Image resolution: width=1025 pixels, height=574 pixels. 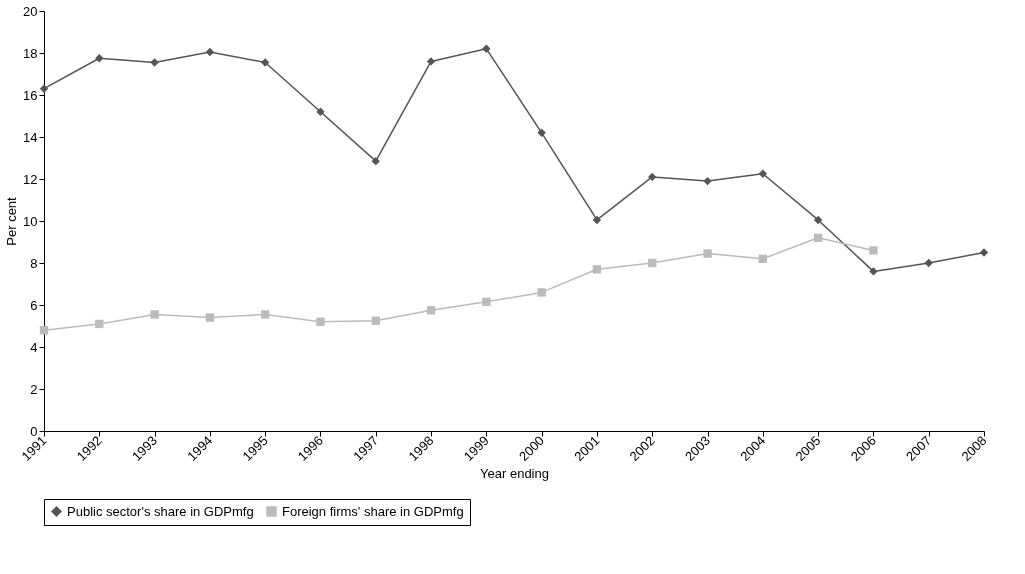 What do you see at coordinates (34, 389) in the screenshot?
I see `y-tick-label: 2` at bounding box center [34, 389].